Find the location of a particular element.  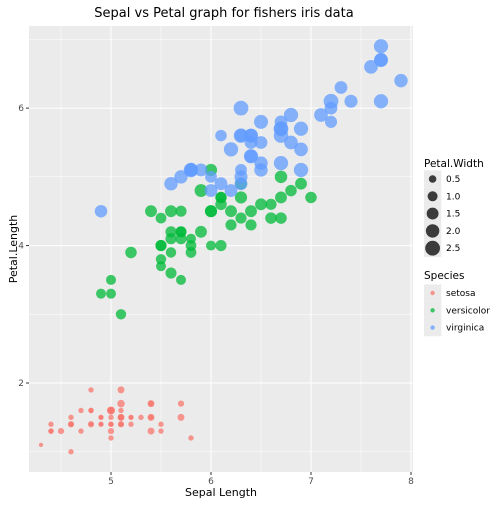

species-legend-dot-versicolor is located at coordinates (432, 310).